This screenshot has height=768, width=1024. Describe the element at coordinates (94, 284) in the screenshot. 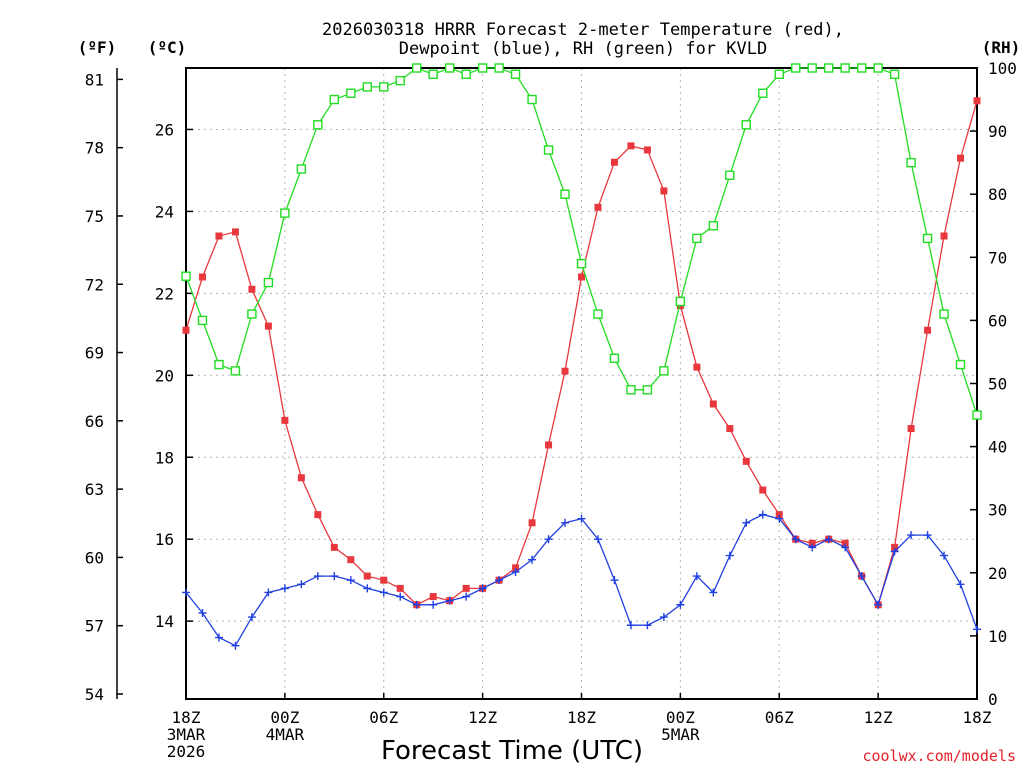

I see `fahrenheit-tick-label: 72` at that location.